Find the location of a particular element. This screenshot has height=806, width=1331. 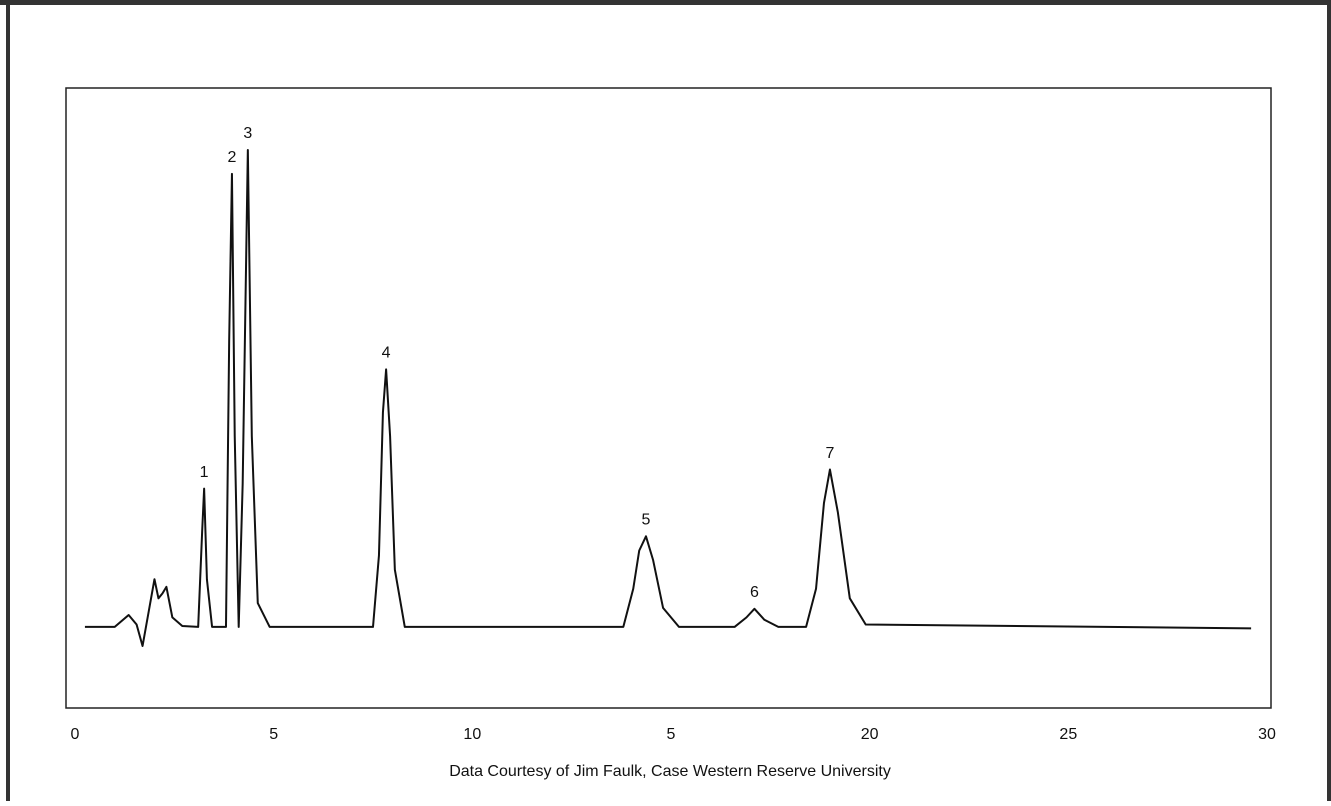

peak-label: 2 is located at coordinates (231, 157).